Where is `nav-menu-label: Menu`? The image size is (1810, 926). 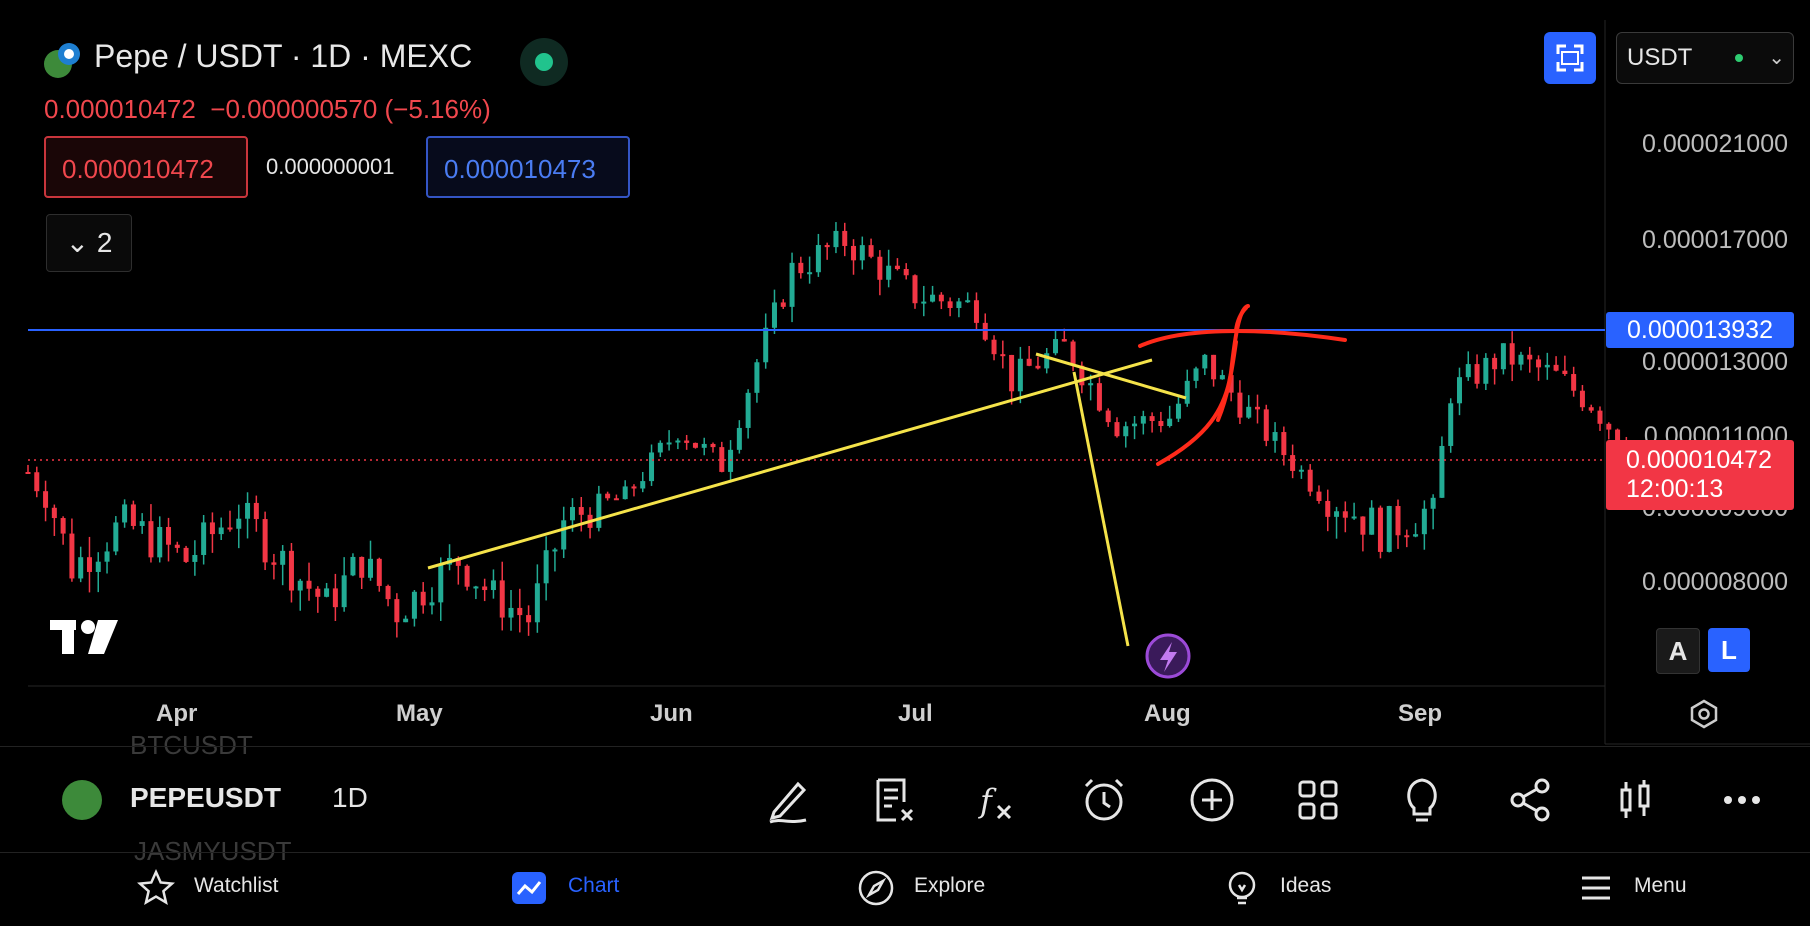 nav-menu-label: Menu is located at coordinates (1660, 885).